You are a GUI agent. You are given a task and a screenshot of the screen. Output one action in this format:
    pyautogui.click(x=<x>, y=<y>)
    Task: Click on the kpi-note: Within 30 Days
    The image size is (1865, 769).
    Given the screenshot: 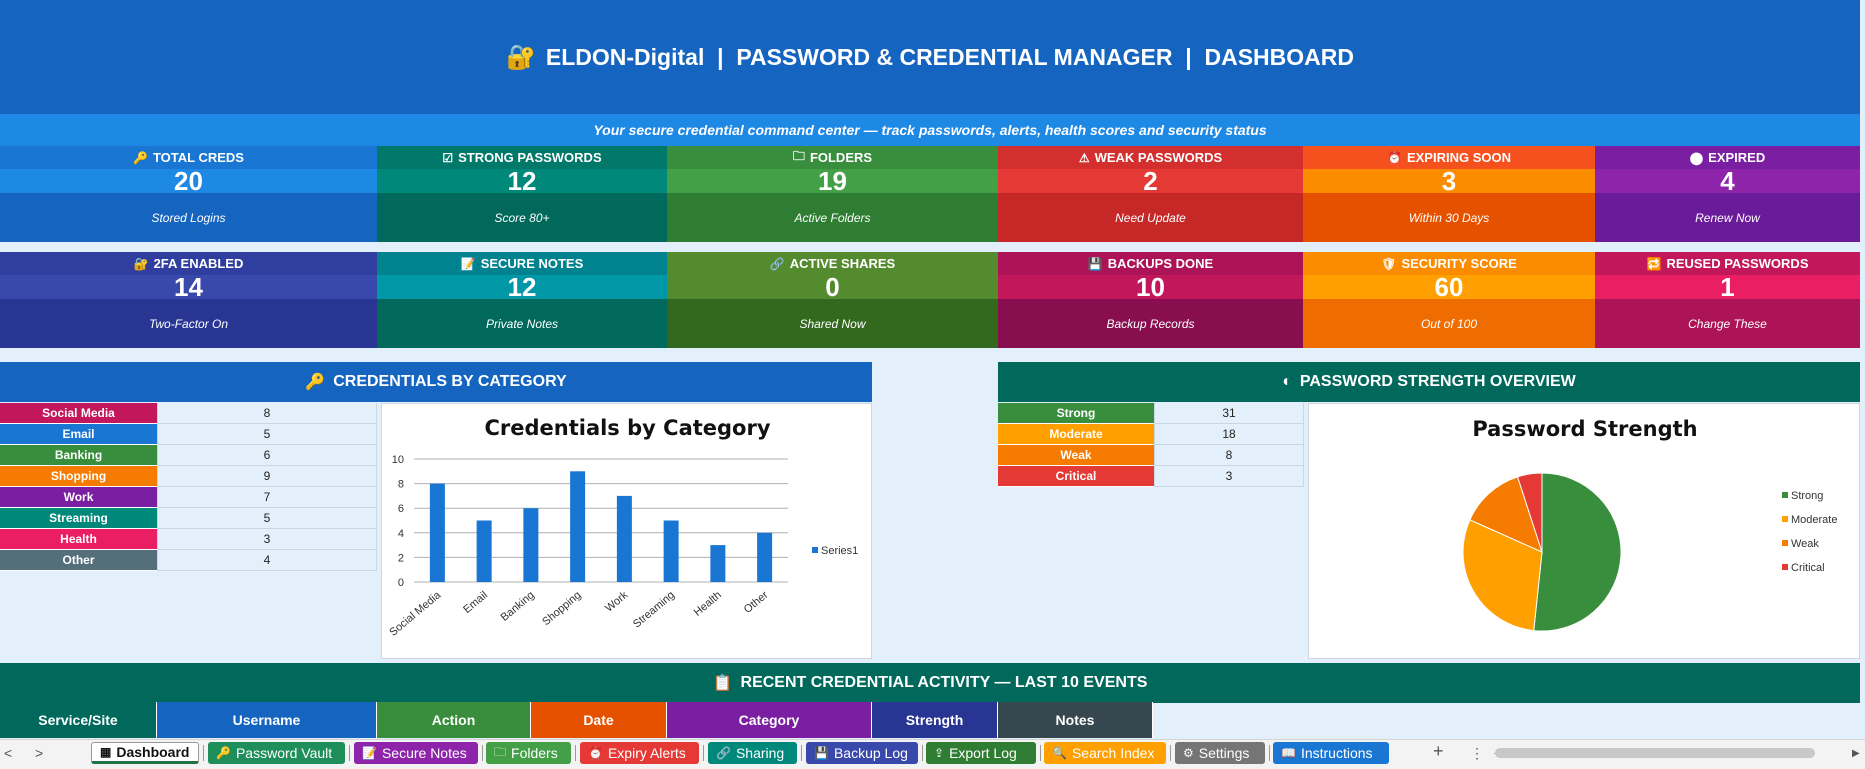 What is the action you would take?
    pyautogui.click(x=1449, y=217)
    